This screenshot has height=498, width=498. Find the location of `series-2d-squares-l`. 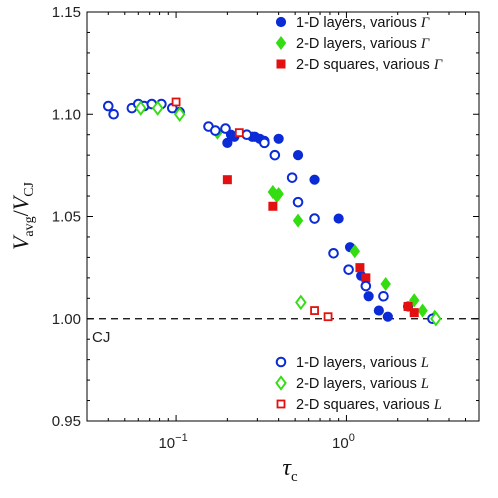

series-2d-squares-l is located at coordinates (252, 209).